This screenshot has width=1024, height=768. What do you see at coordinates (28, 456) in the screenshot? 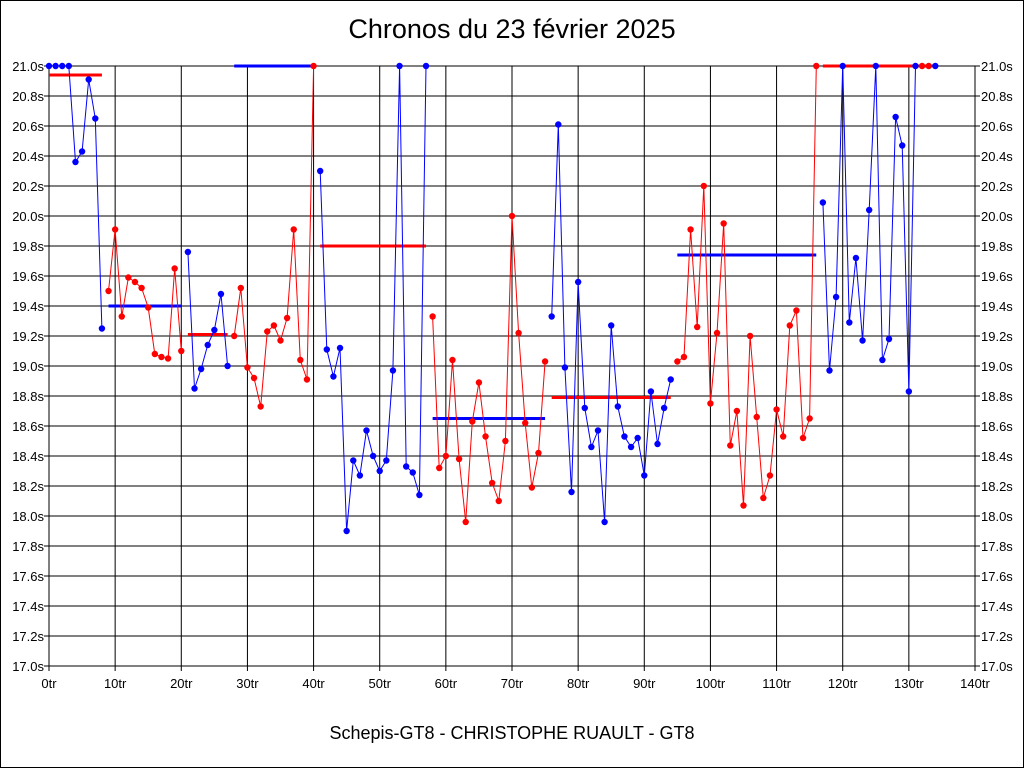
I see `y-tick-label-left: 18.4s` at bounding box center [28, 456].